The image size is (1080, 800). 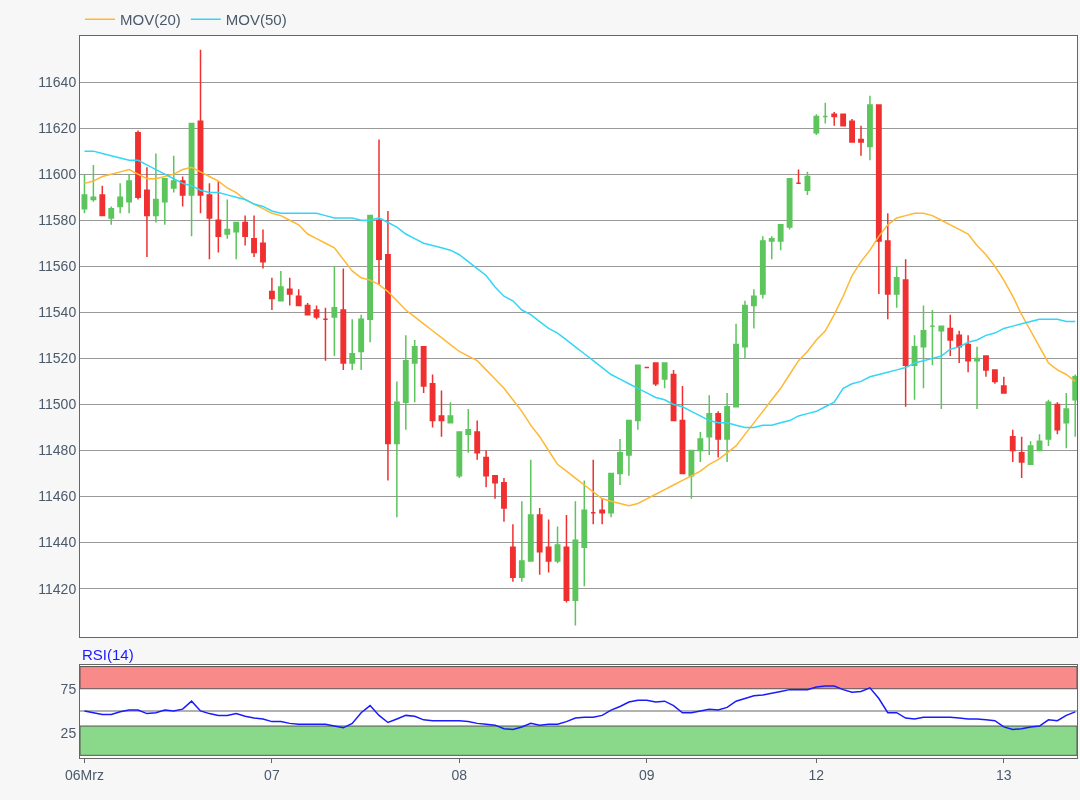 I want to click on x-tick-label: 07, so click(x=272, y=774).